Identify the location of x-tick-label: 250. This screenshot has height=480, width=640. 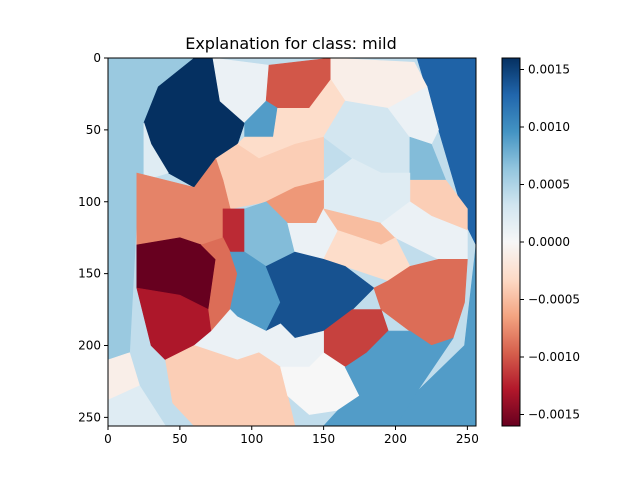
(467, 439).